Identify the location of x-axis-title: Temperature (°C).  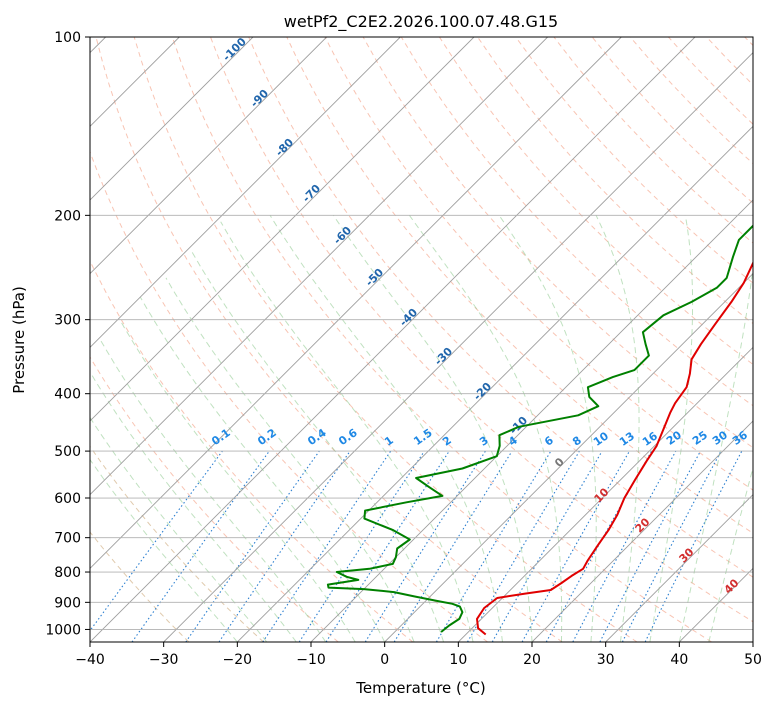
(420, 688).